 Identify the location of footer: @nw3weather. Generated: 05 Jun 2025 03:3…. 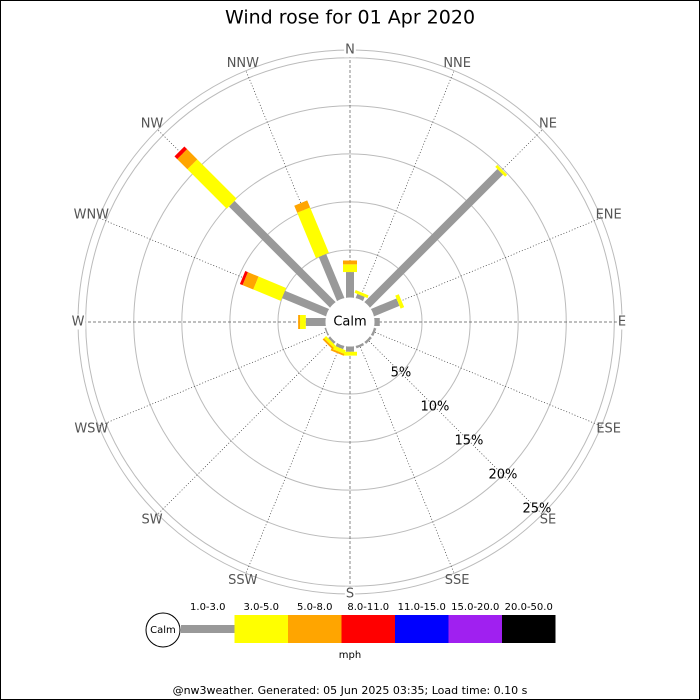
(350, 690).